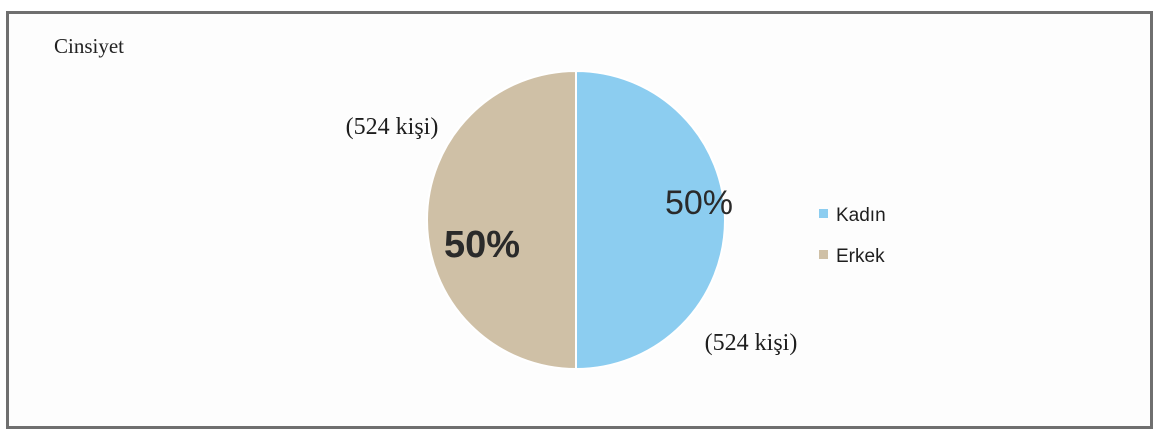  Describe the element at coordinates (860, 256) in the screenshot. I see `legend-label-erkek: Erkek` at that location.